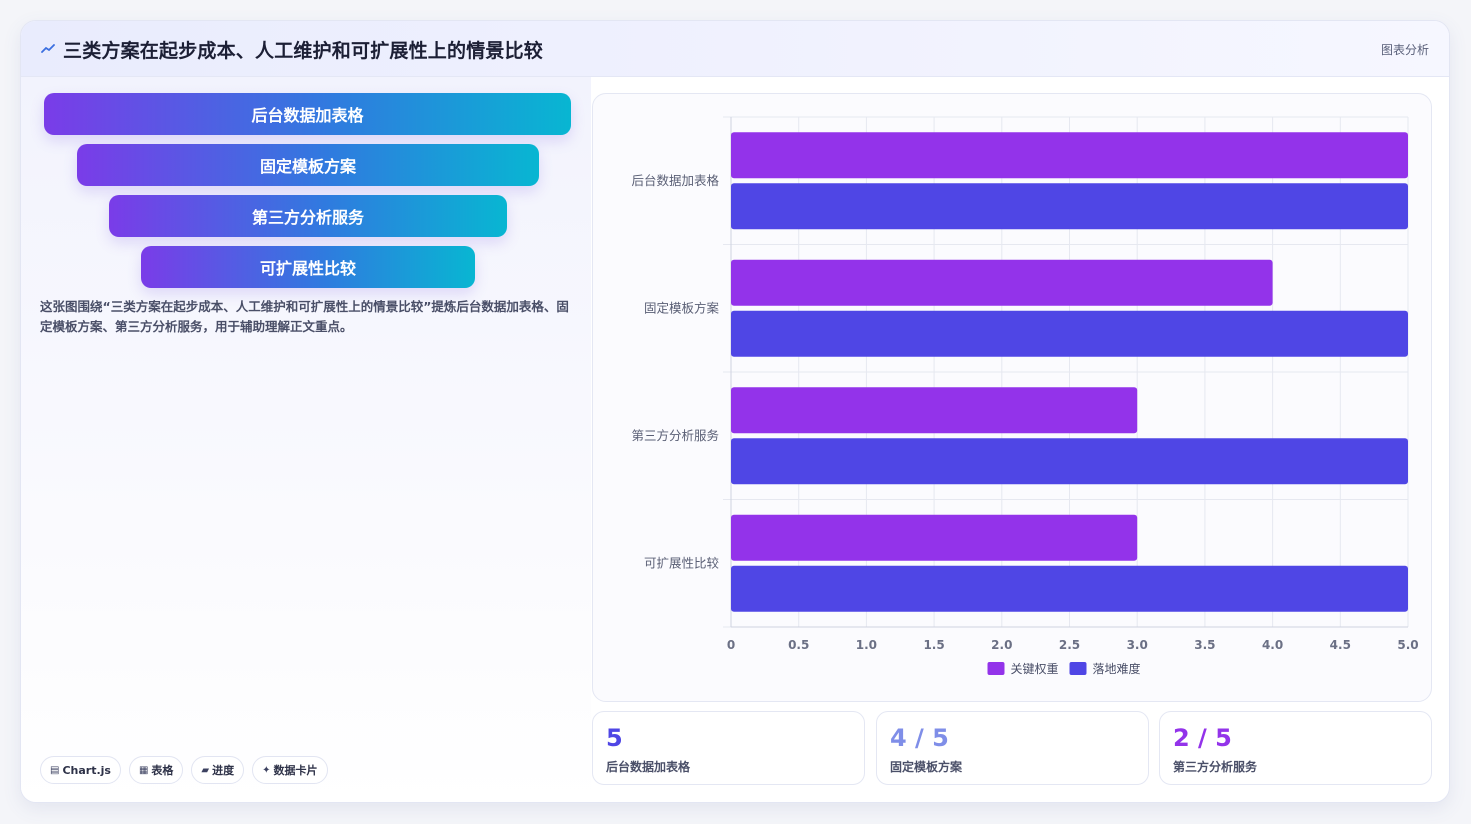 The image size is (1471, 824). I want to click on x-tick-label: 2.5, so click(1069, 645).